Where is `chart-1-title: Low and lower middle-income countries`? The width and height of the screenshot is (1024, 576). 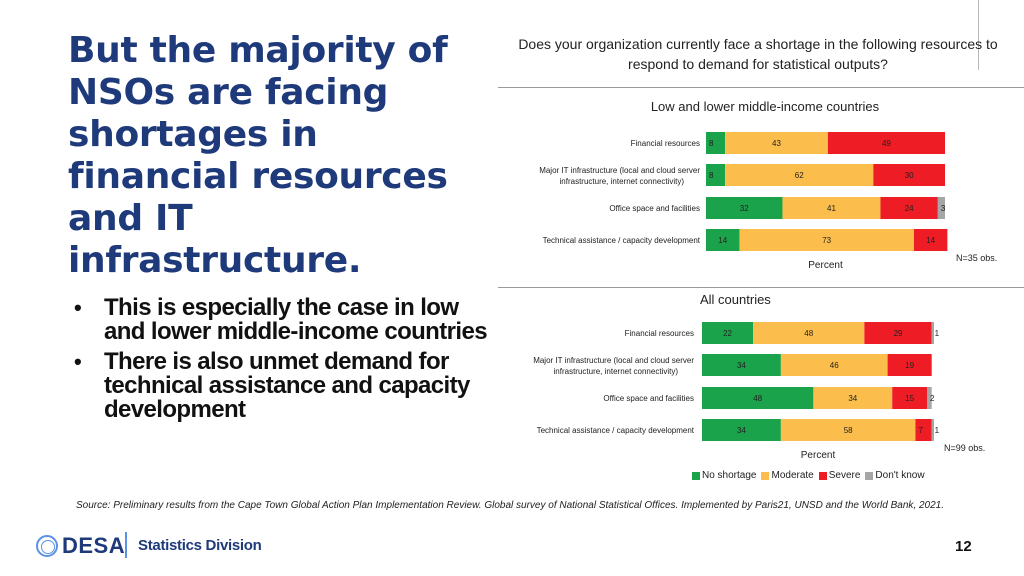 chart-1-title: Low and lower middle-income countries is located at coordinates (765, 106).